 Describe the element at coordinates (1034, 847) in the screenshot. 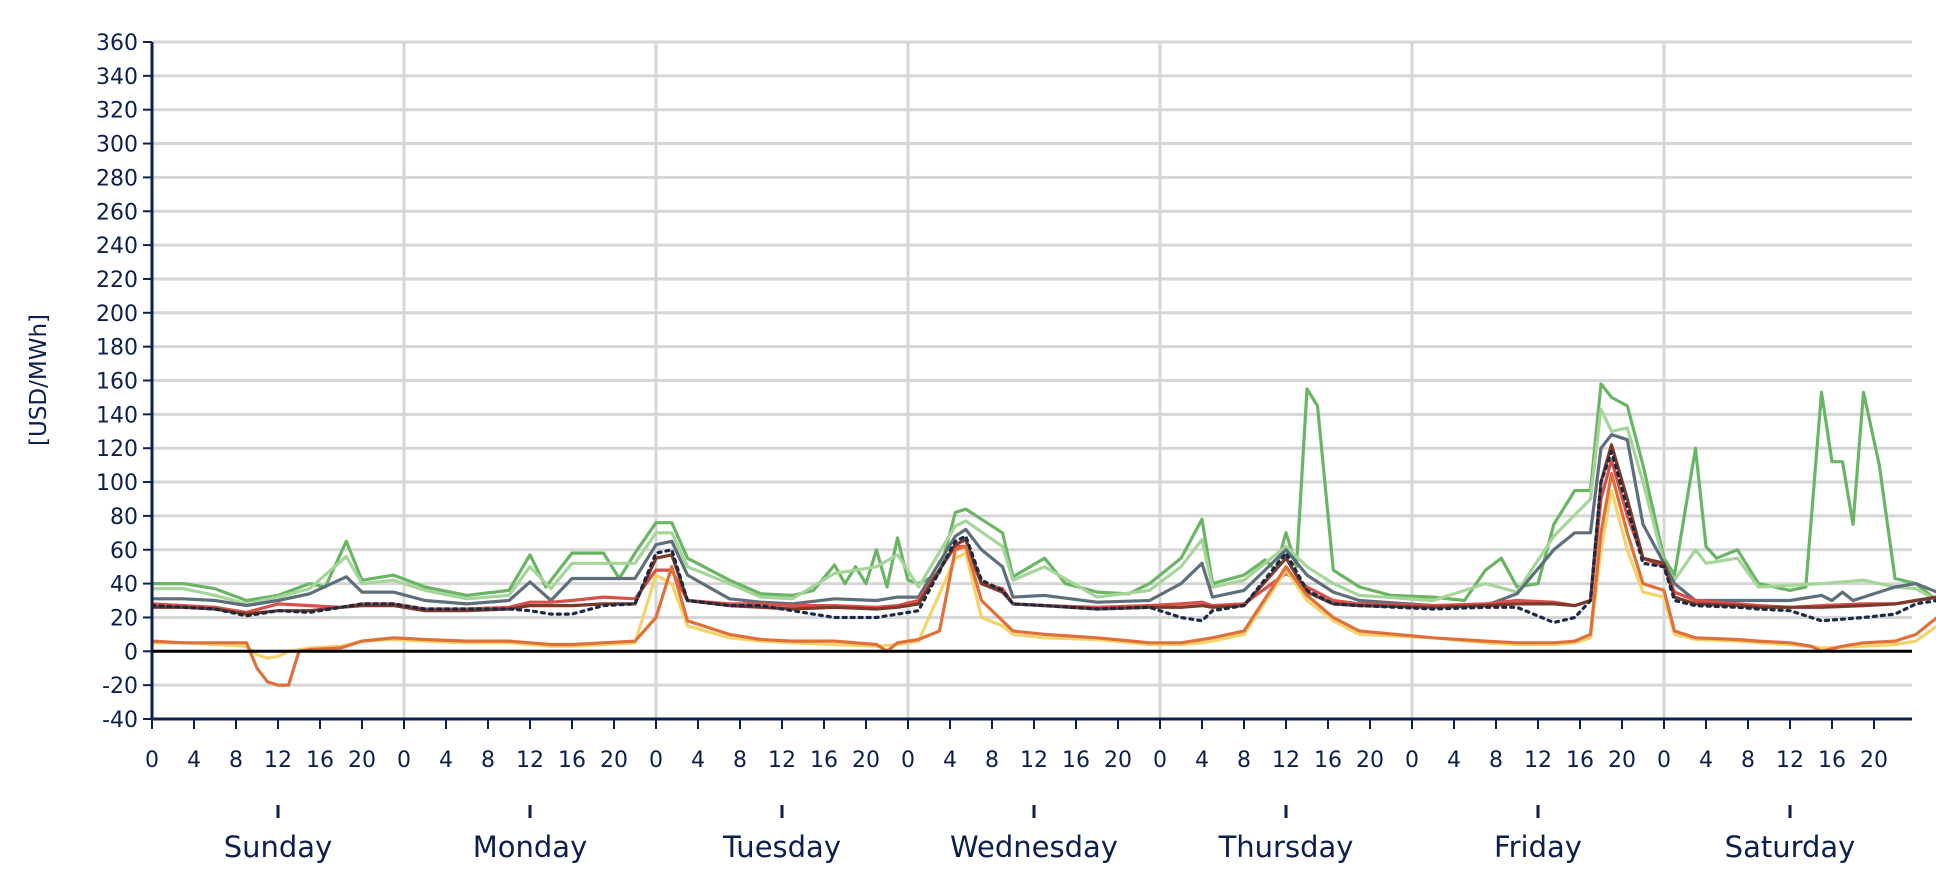

I see `day-label: Wednesday` at that location.